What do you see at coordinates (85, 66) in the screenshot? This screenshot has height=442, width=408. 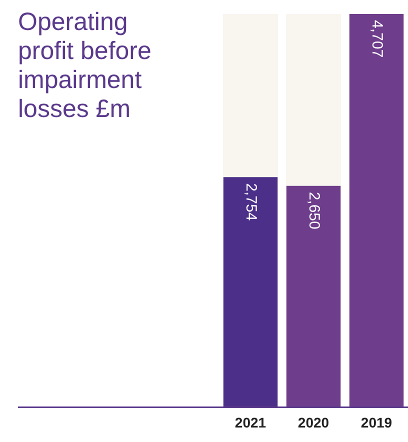 I see `text: Operating profit before impairment losses £m` at bounding box center [85, 66].